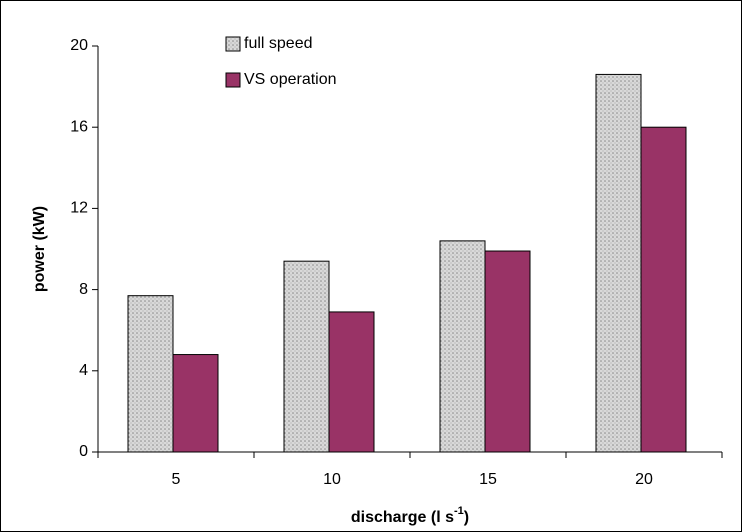  What do you see at coordinates (488, 479) in the screenshot?
I see `x-tick-label: 15` at bounding box center [488, 479].